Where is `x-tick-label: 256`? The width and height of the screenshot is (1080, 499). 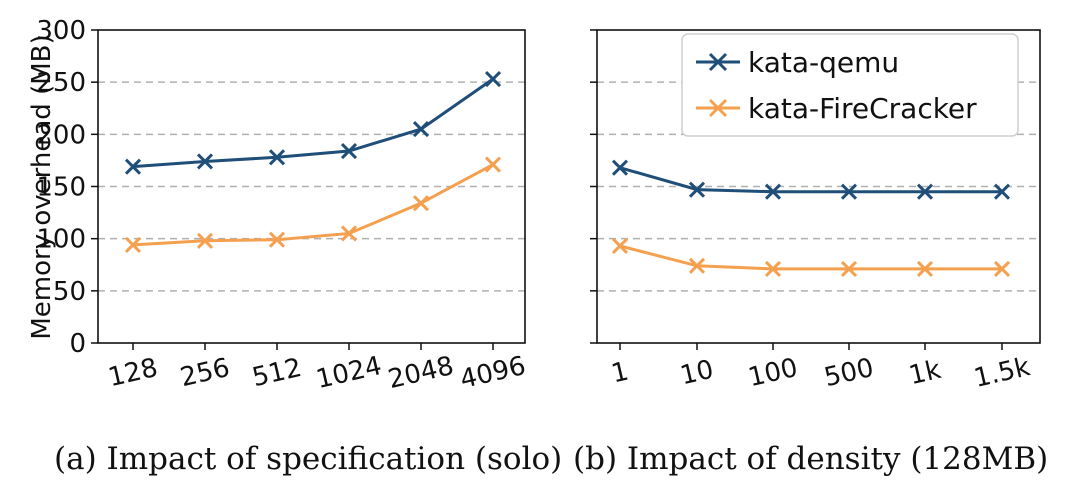 x-tick-label: 256 is located at coordinates (204, 373).